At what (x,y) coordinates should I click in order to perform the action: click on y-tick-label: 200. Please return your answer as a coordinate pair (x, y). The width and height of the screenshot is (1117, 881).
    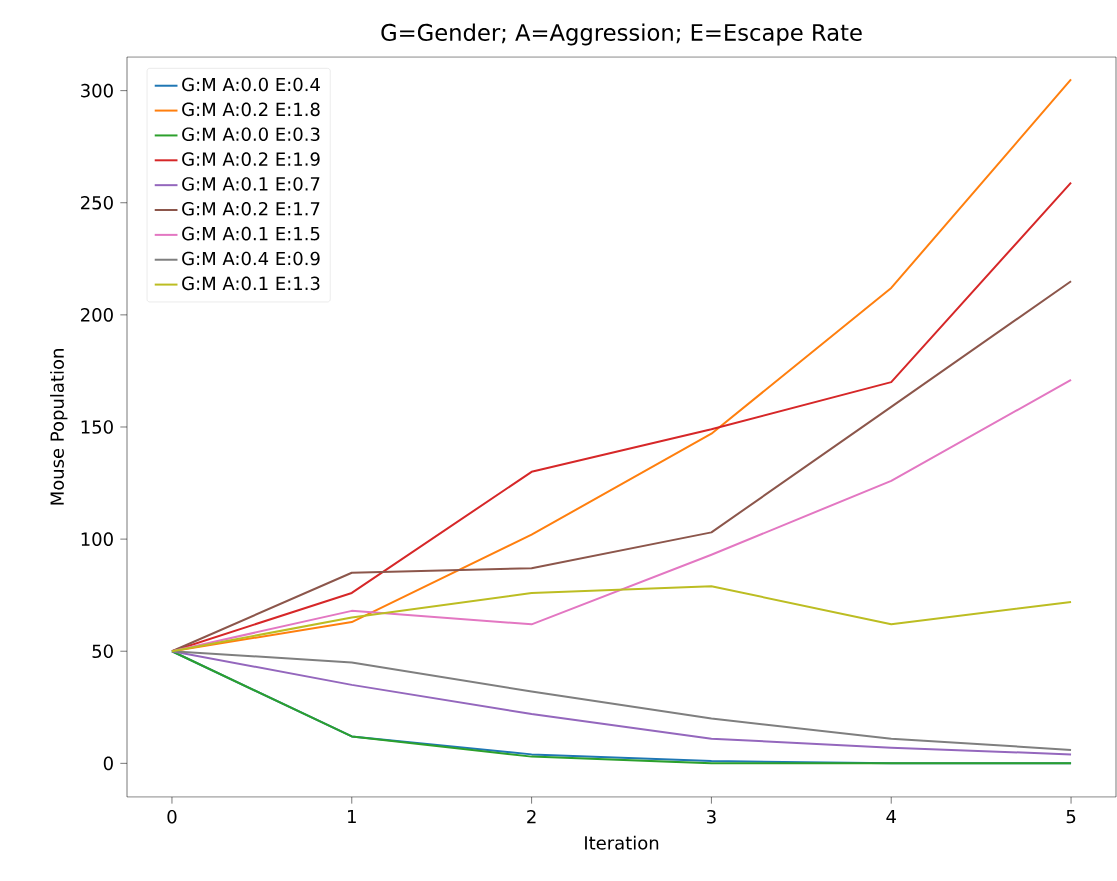
    Looking at the image, I should click on (97, 315).